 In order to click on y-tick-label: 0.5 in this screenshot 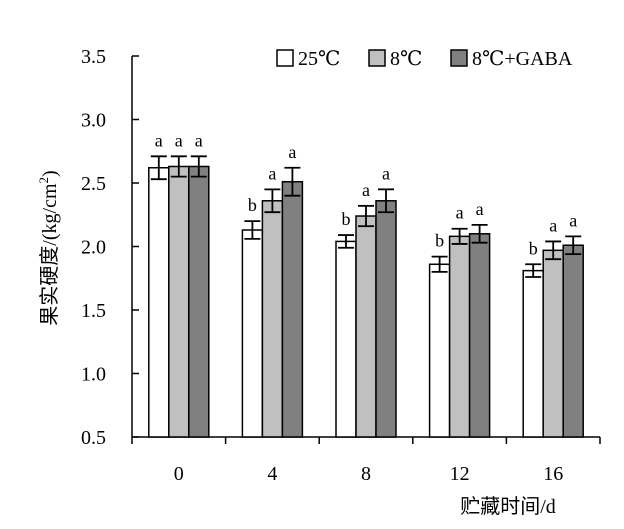, I will do `click(93, 438)`.